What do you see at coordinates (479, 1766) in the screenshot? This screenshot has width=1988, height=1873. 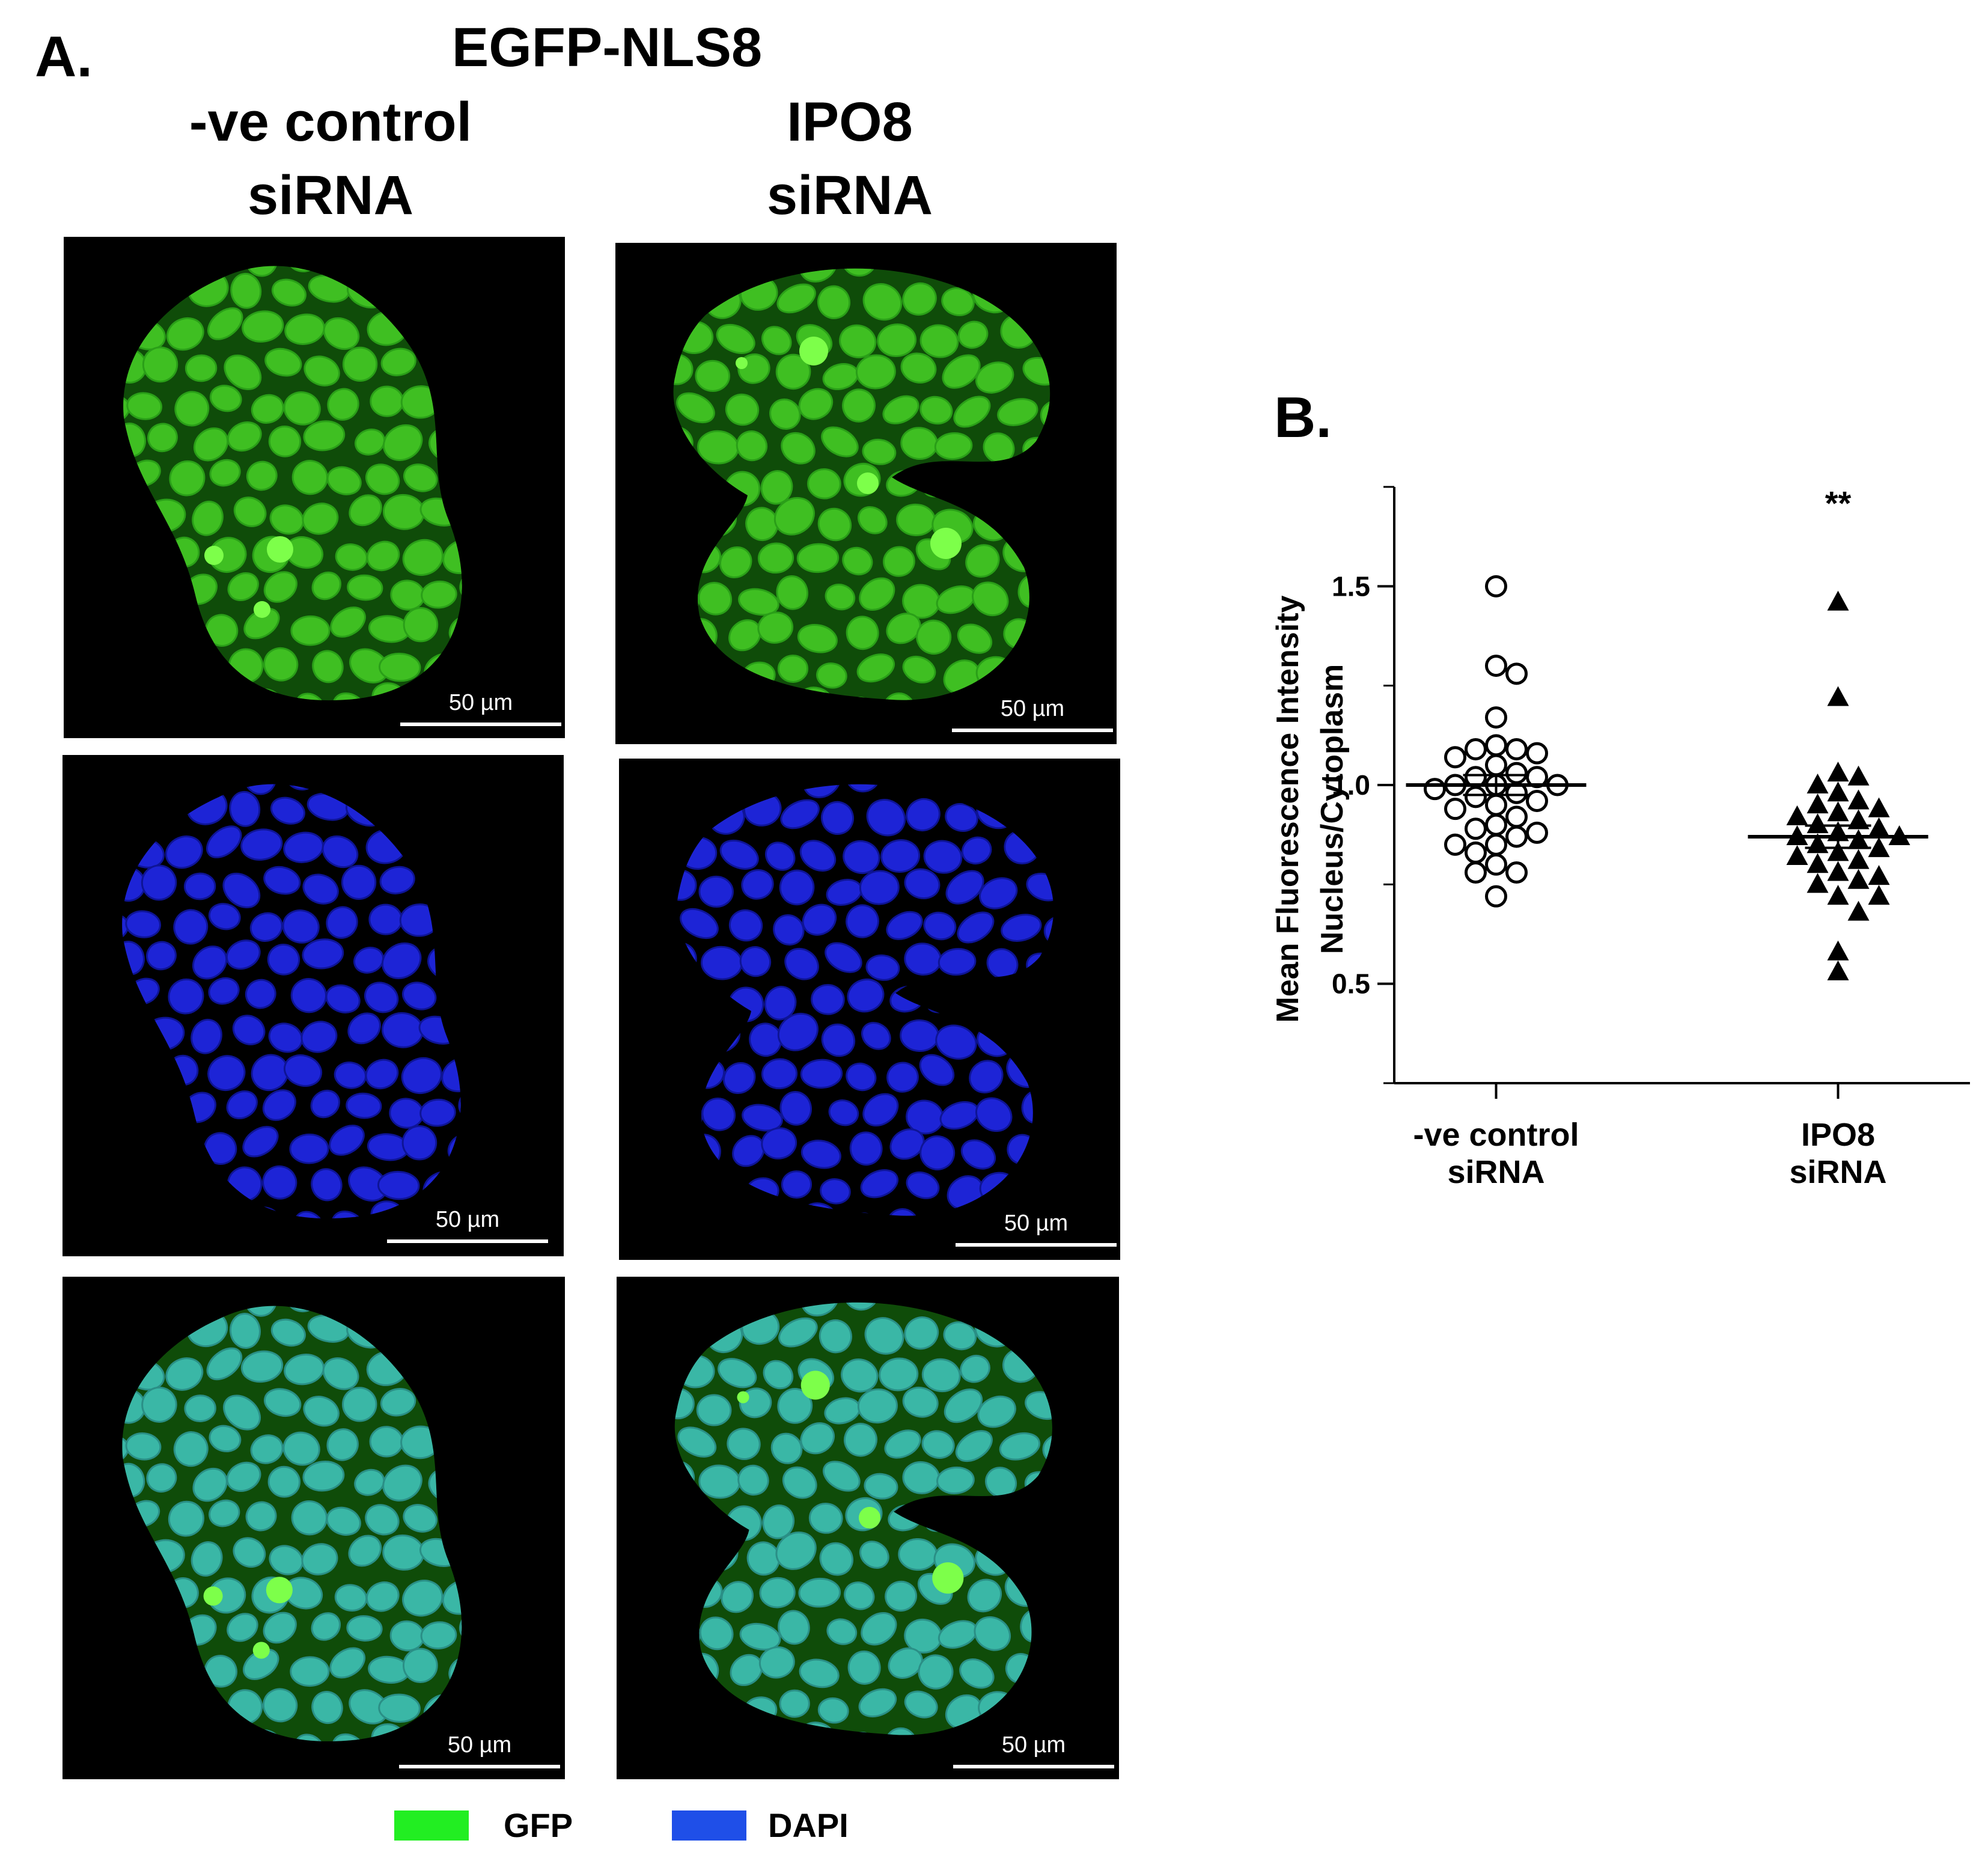 I see `scale-bar` at bounding box center [479, 1766].